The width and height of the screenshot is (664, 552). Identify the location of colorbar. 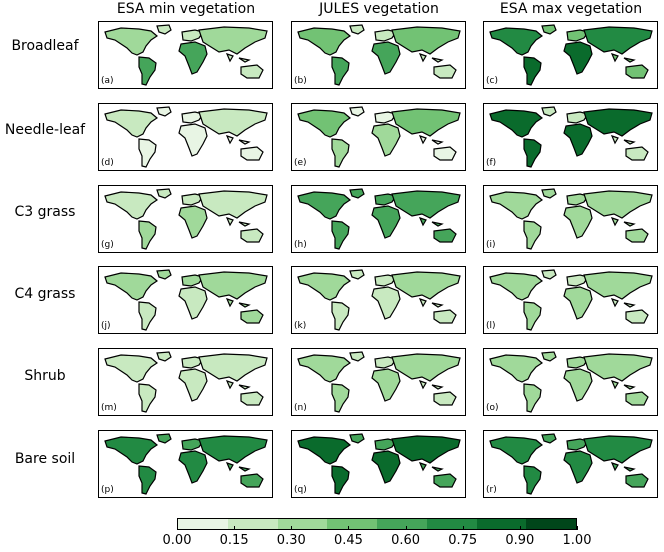
(377, 524).